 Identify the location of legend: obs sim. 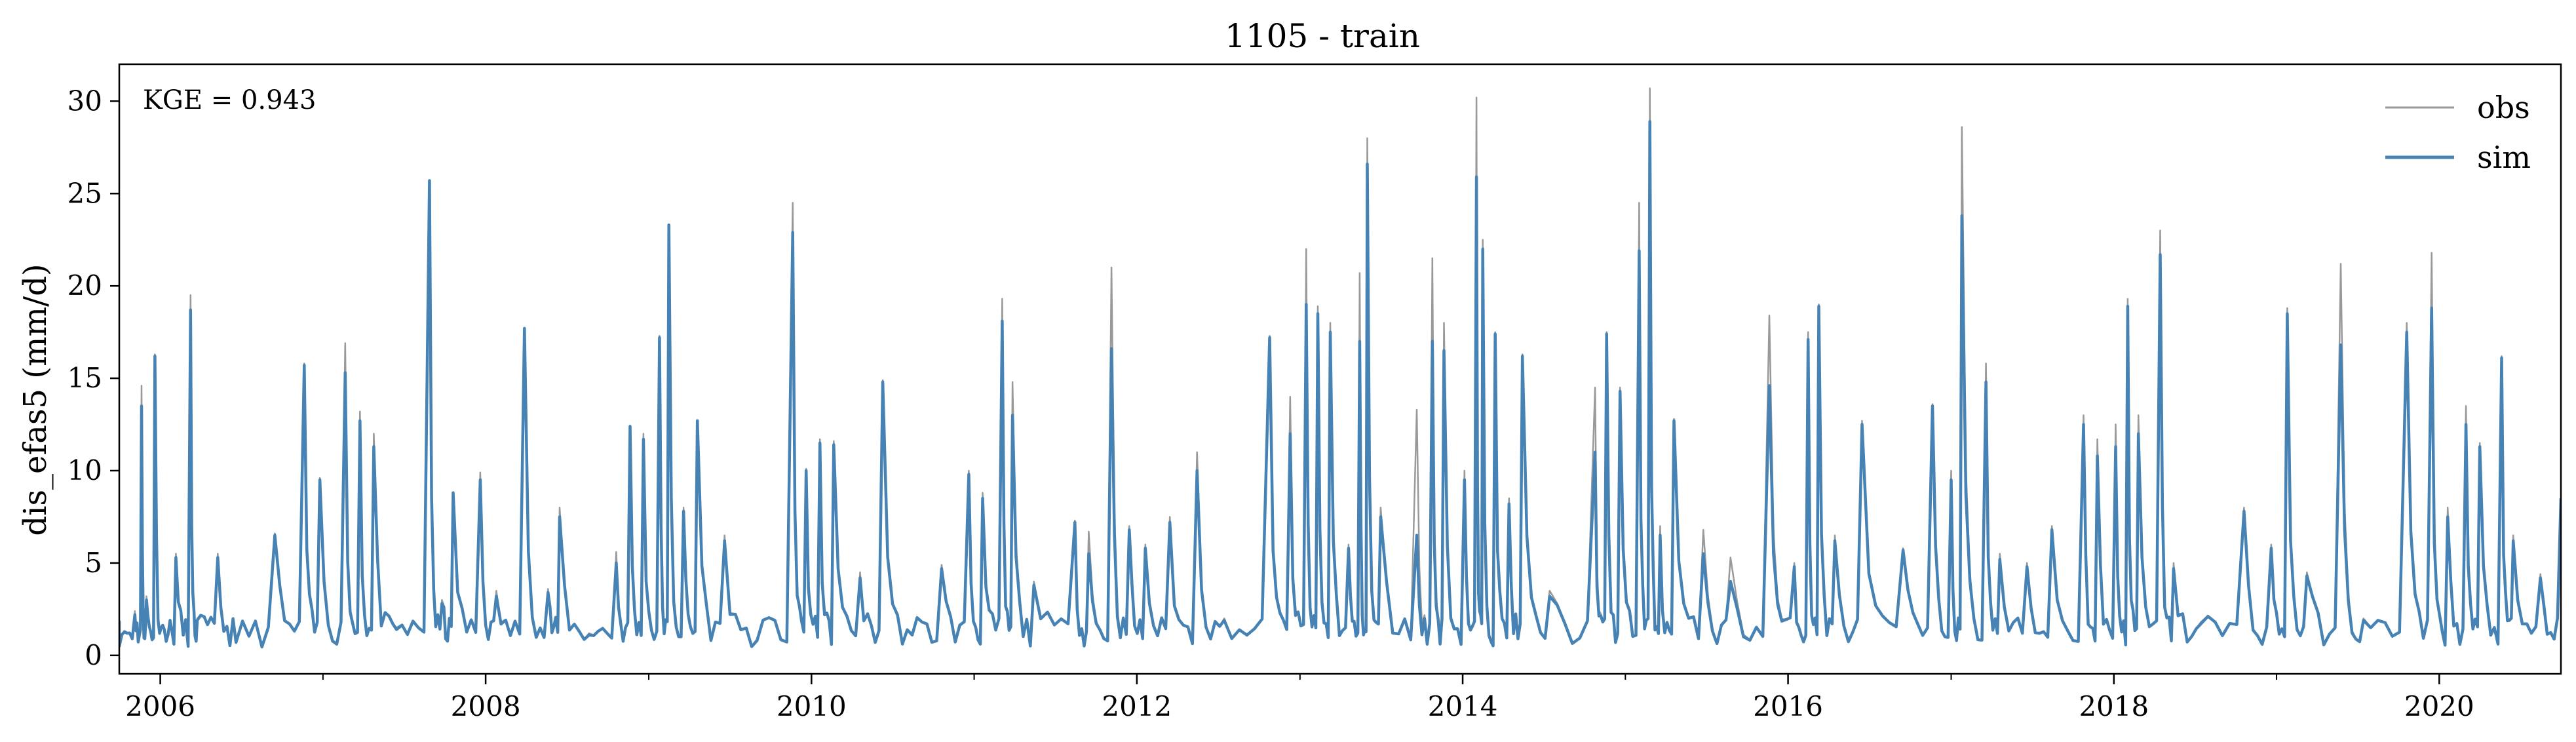
(2458, 132).